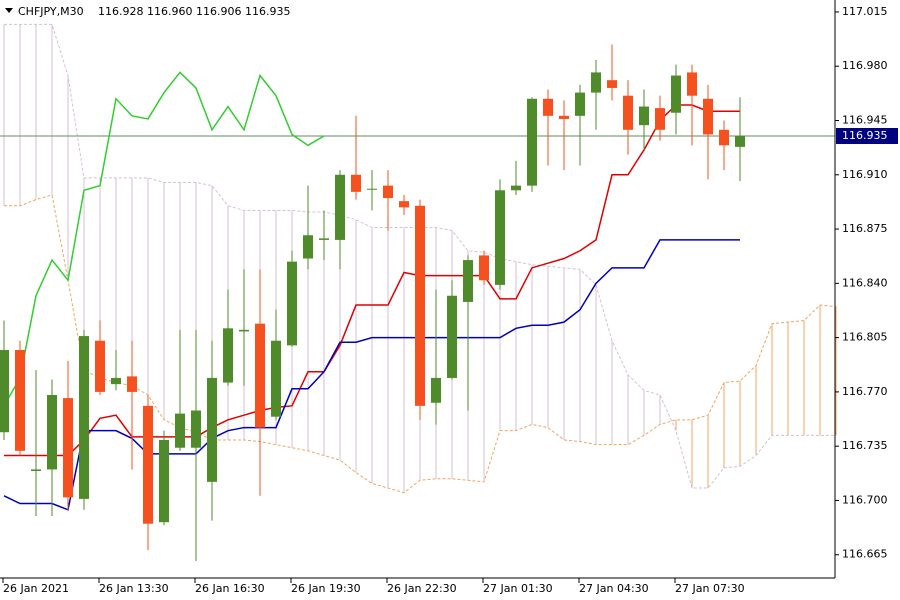  I want to click on last-price-box, so click(867, 136).